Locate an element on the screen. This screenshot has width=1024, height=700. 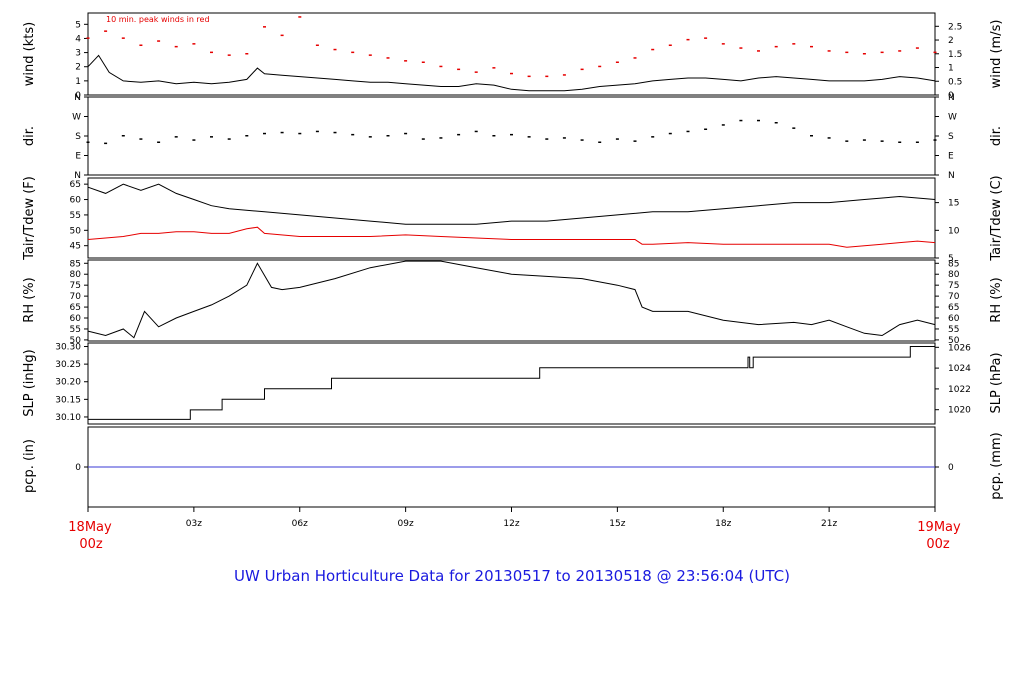
right-tick-label: 0 is located at coordinates (951, 468).